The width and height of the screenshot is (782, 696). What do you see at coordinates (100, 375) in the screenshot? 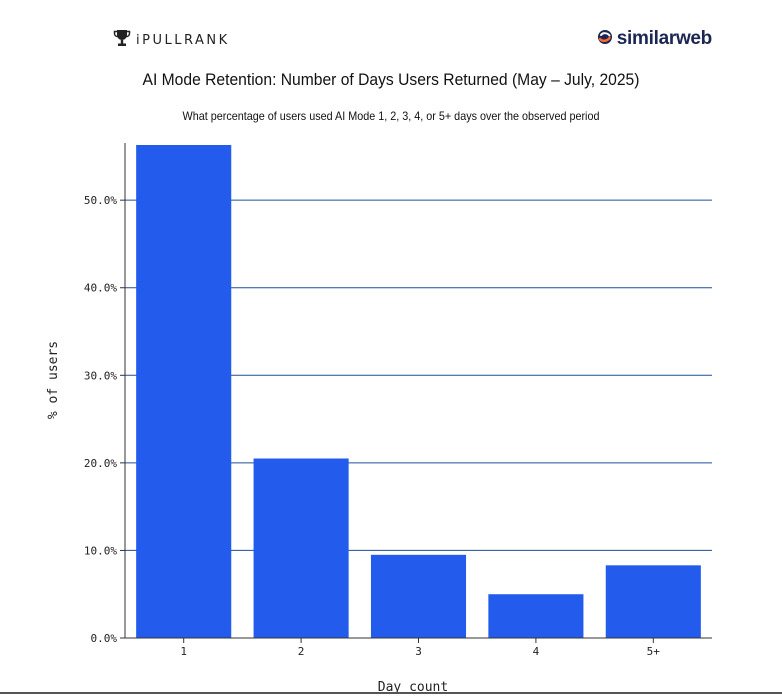
I see `y-tick-label: 30.0%` at bounding box center [100, 375].